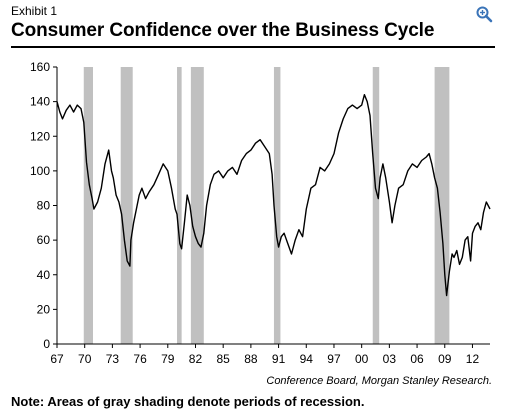 The width and height of the screenshot is (508, 415). Describe the element at coordinates (34, 11) in the screenshot. I see `exhibit-label: Exhibit 1` at that location.